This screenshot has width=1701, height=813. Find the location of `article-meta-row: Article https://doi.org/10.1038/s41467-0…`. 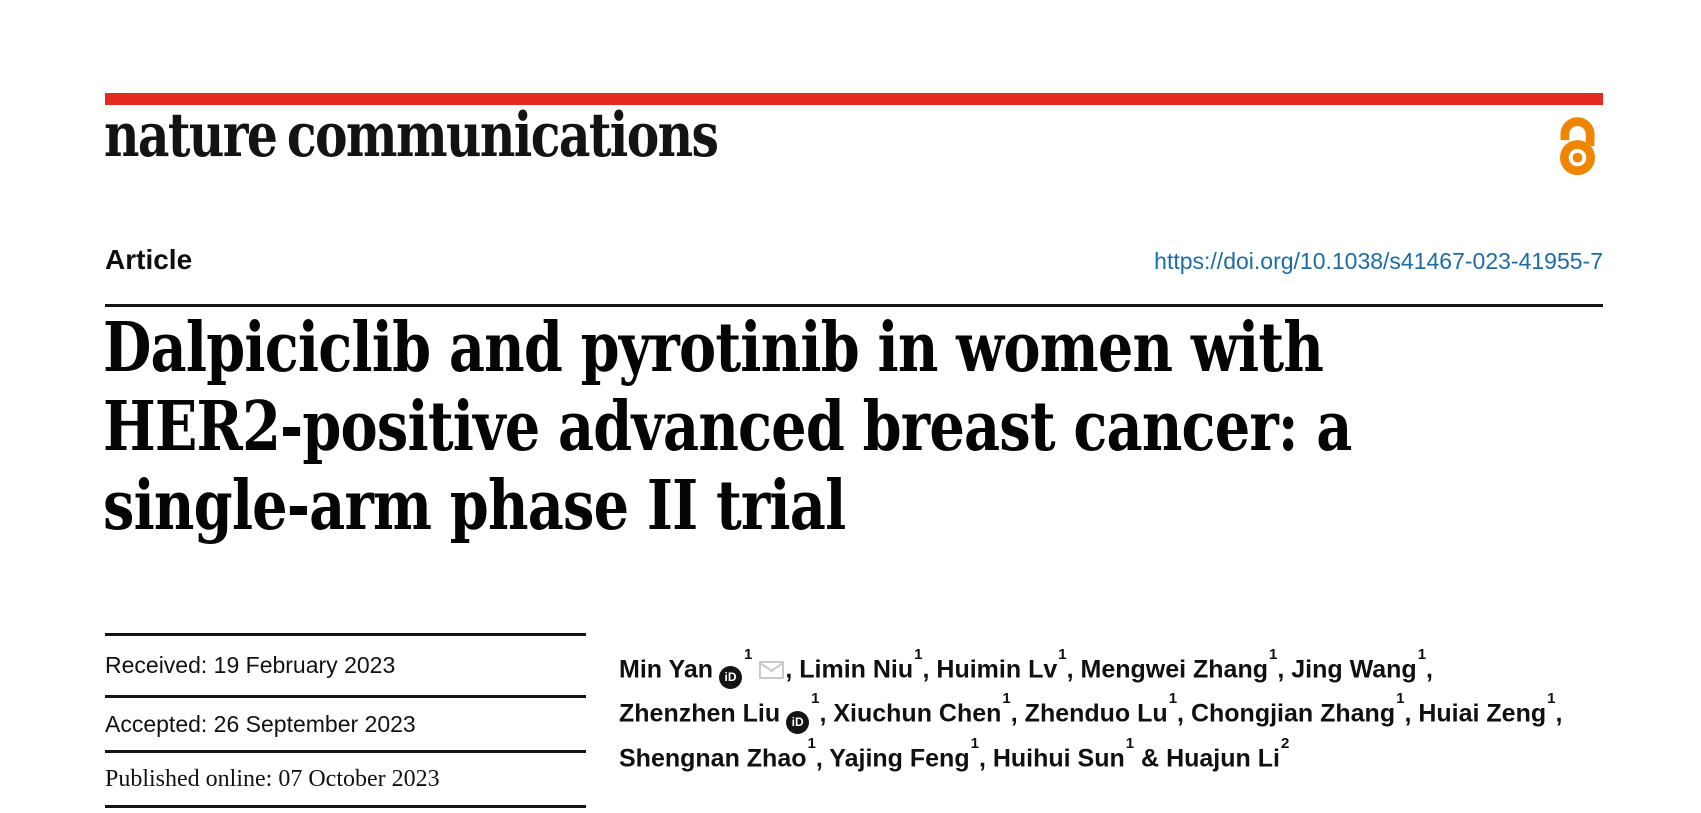

article-meta-row: Article https://doi.org/10.1038/s41467-0… is located at coordinates (854, 268).